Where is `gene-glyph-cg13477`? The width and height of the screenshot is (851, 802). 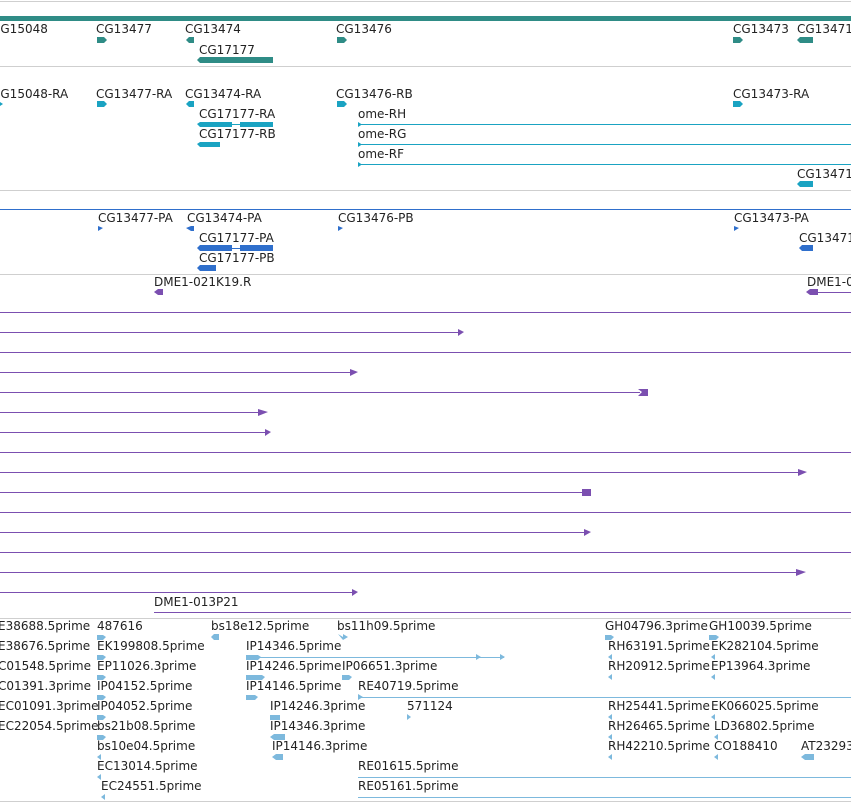 gene-glyph-cg13477 is located at coordinates (102, 40).